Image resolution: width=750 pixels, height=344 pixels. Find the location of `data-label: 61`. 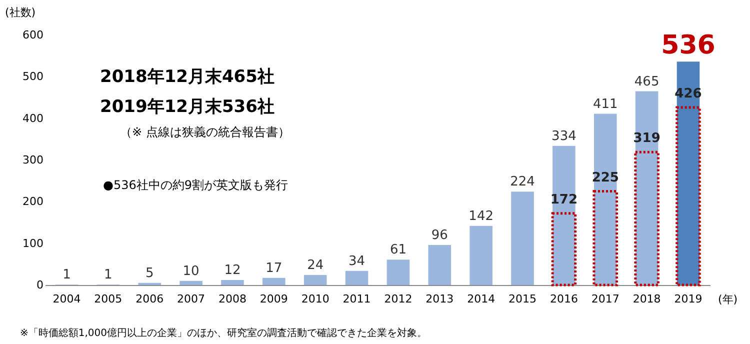

data-label: 61 is located at coordinates (398, 250).